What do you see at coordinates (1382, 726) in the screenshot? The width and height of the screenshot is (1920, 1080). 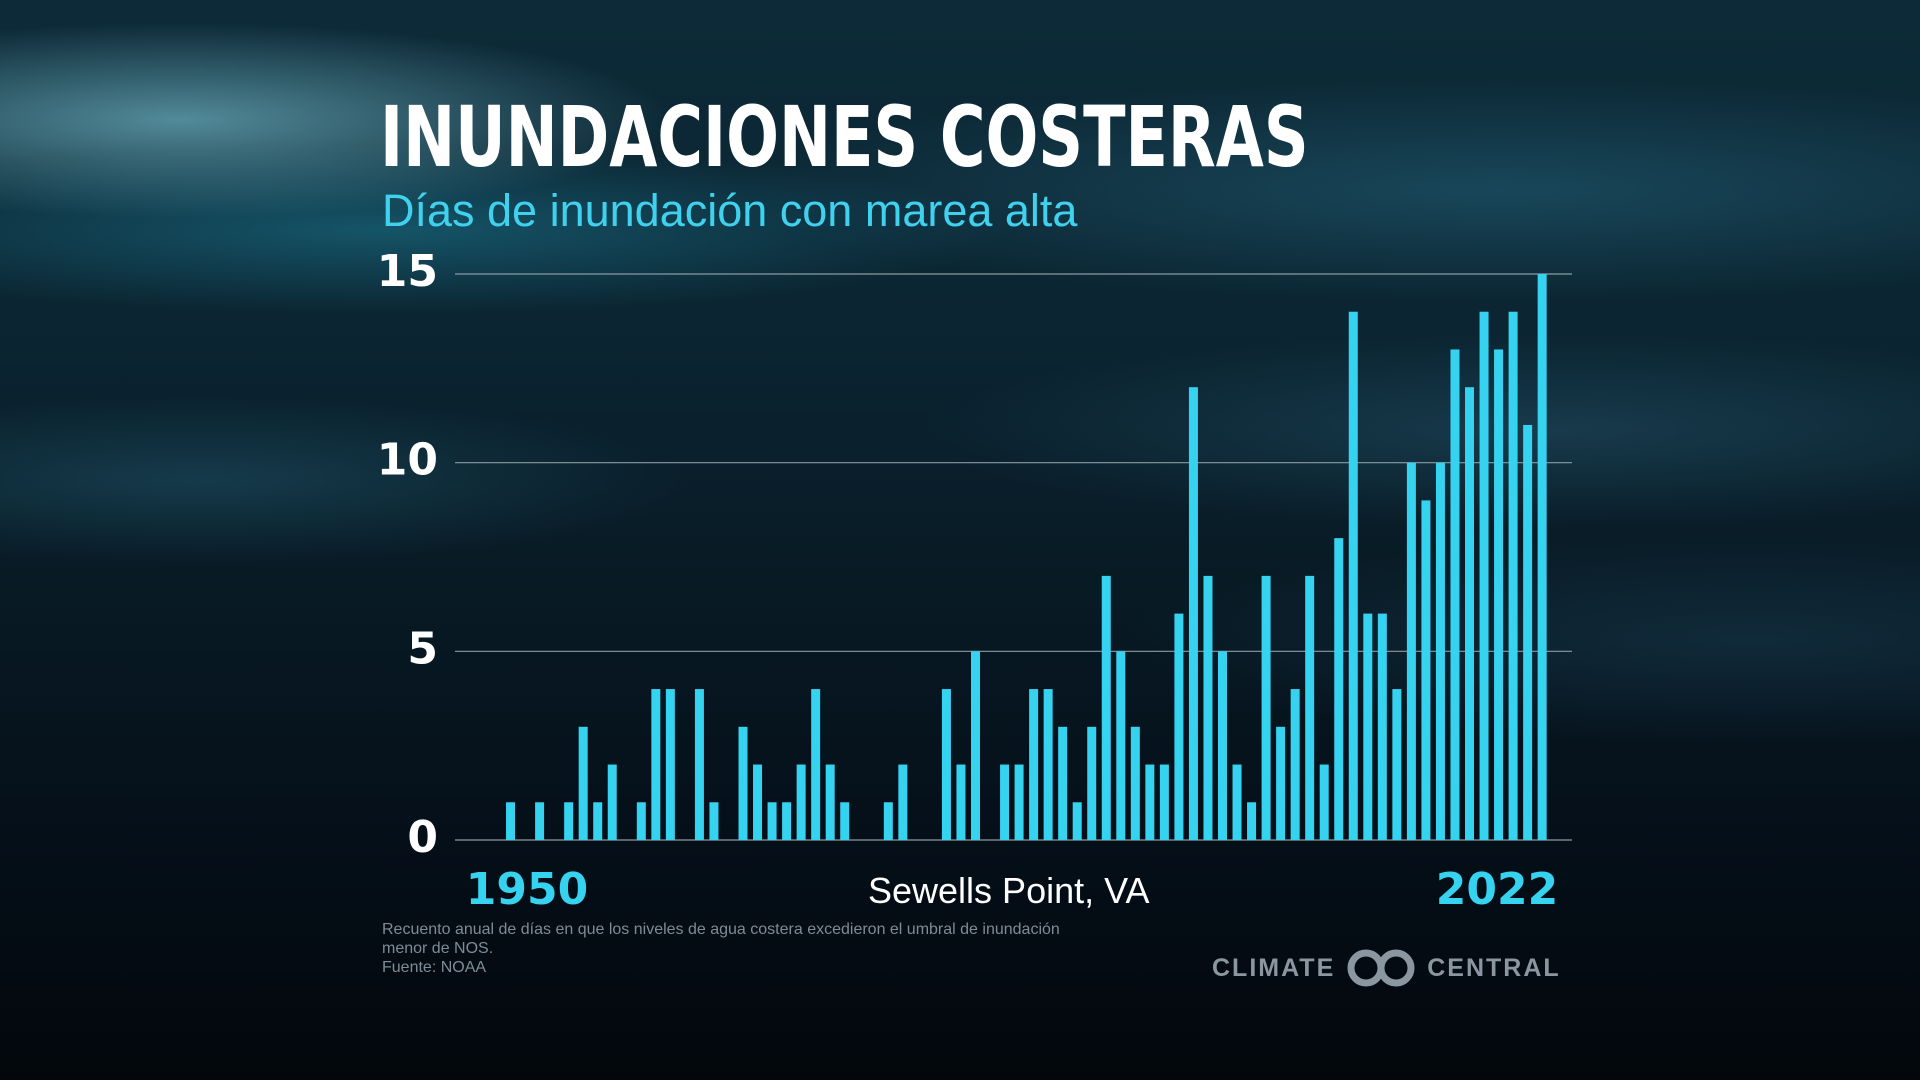 I see `bar-2011` at bounding box center [1382, 726].